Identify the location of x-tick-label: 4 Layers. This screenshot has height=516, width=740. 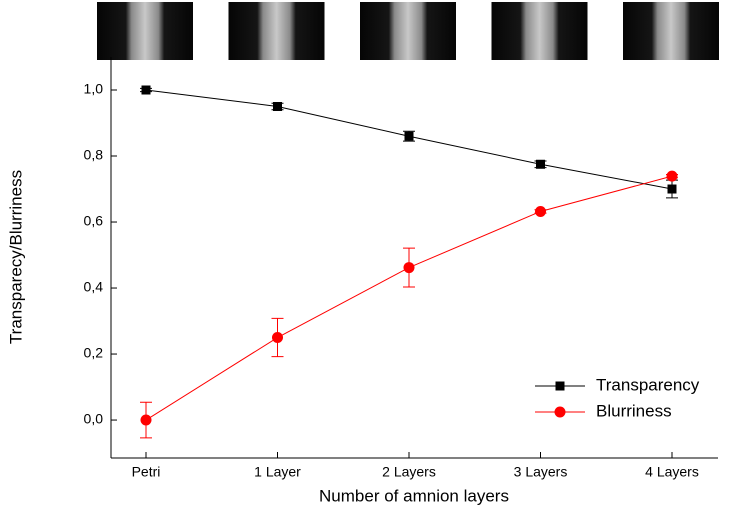
(672, 472).